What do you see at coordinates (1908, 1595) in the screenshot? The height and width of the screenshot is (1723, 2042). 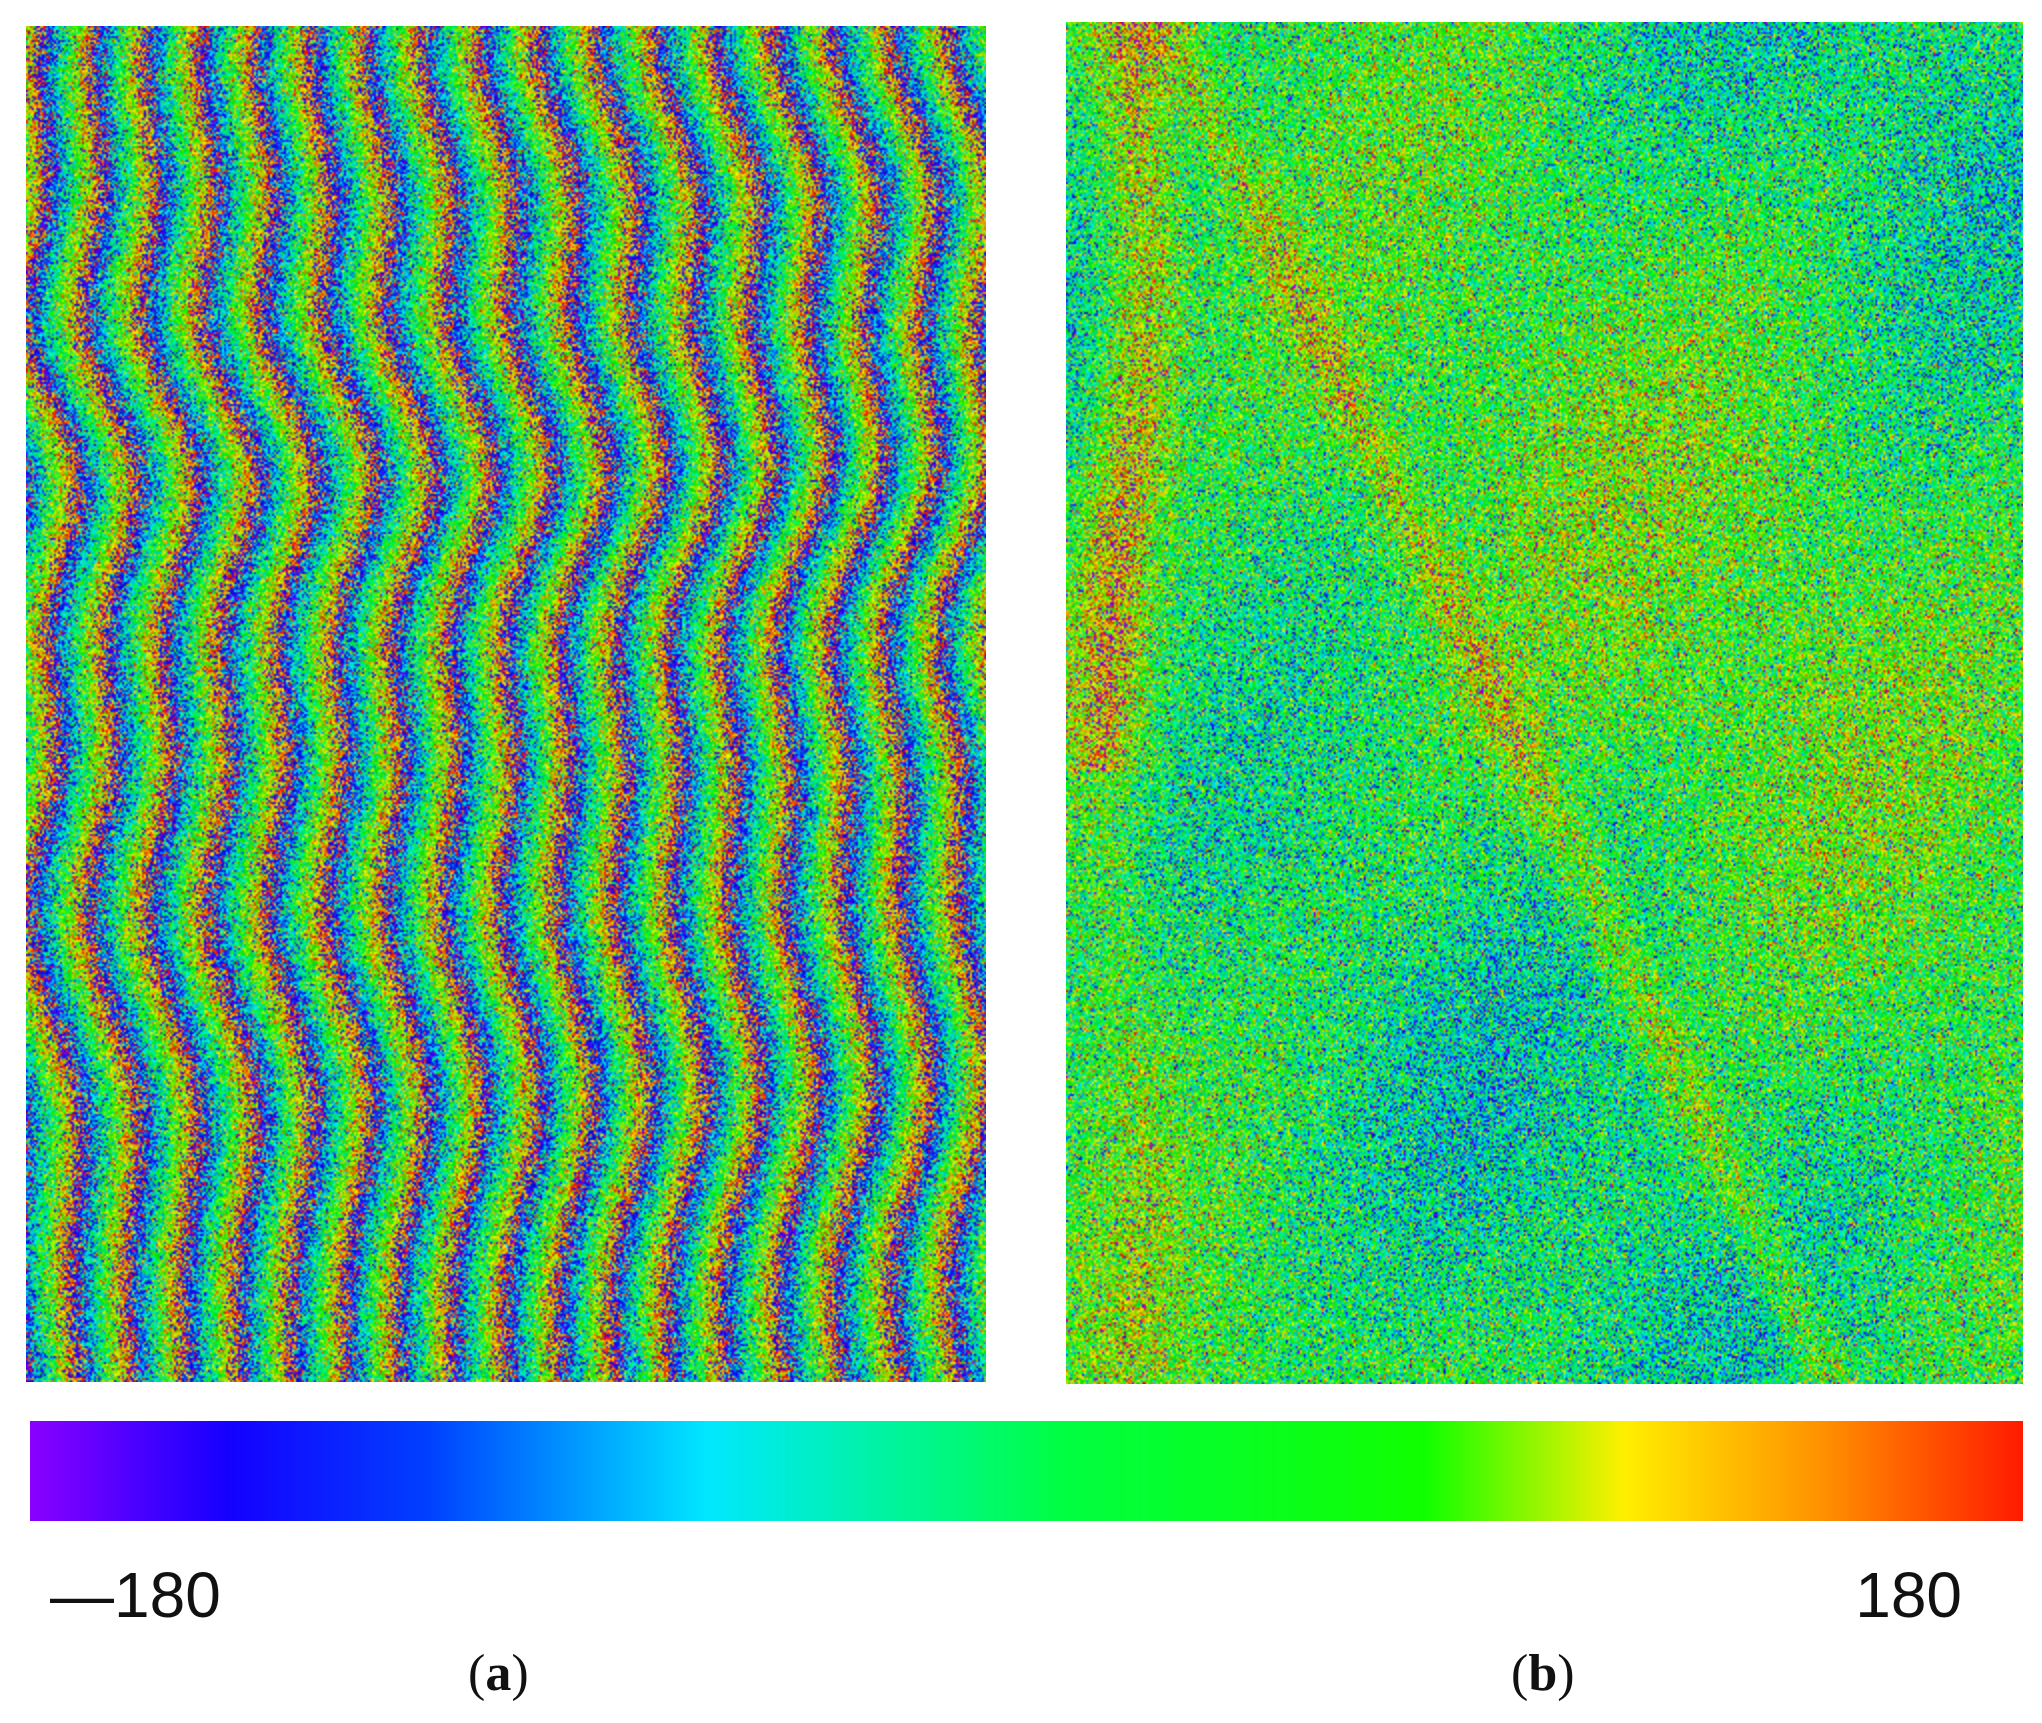 I see `colorbar-max-label: 180` at bounding box center [1908, 1595].